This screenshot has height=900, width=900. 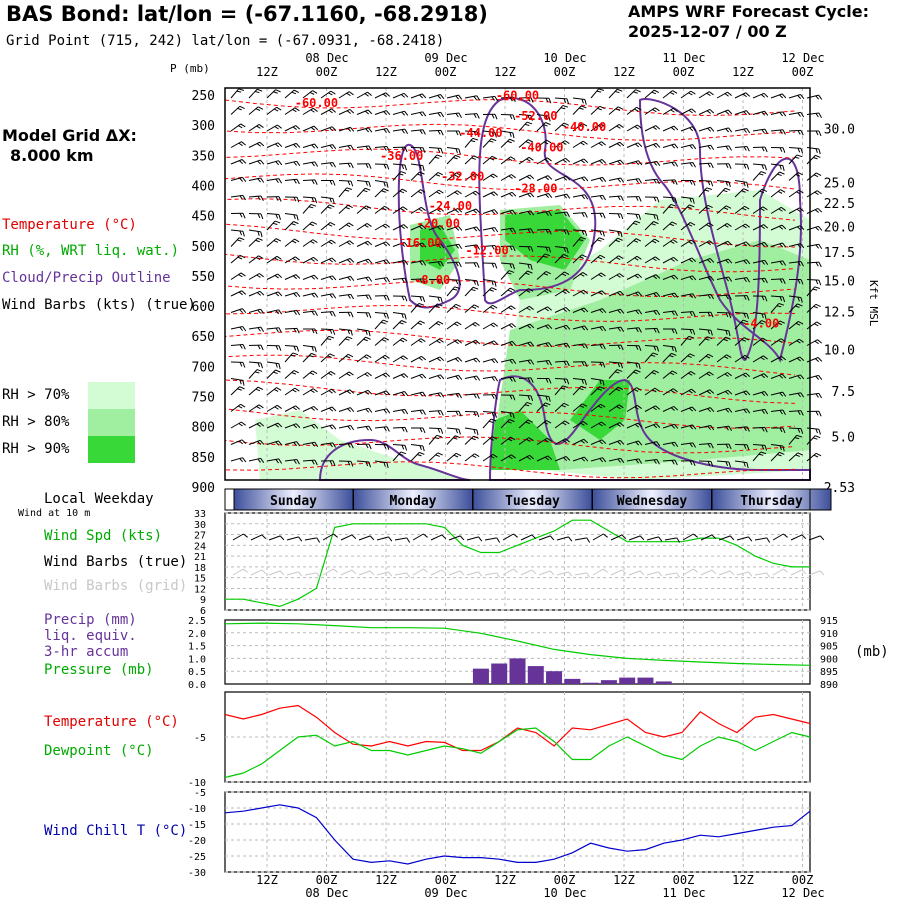 I want to click on time-tick-bottom: 00Z, so click(x=327, y=880).